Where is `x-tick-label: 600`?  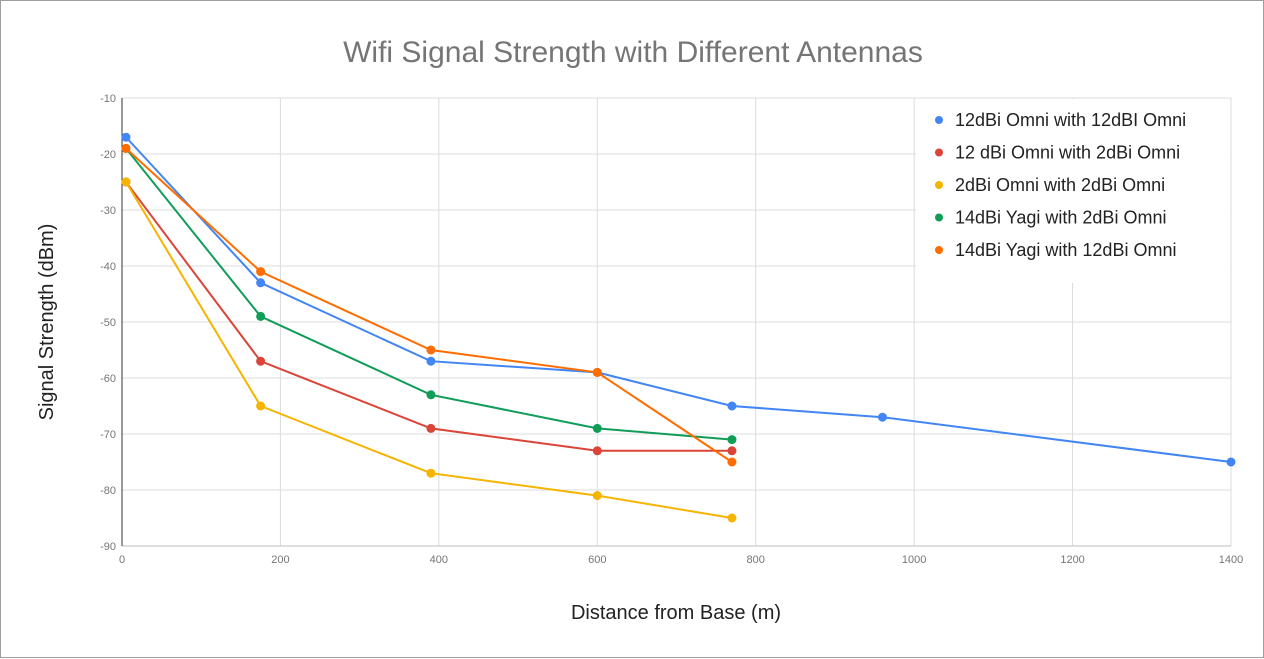
x-tick-label: 600 is located at coordinates (597, 560).